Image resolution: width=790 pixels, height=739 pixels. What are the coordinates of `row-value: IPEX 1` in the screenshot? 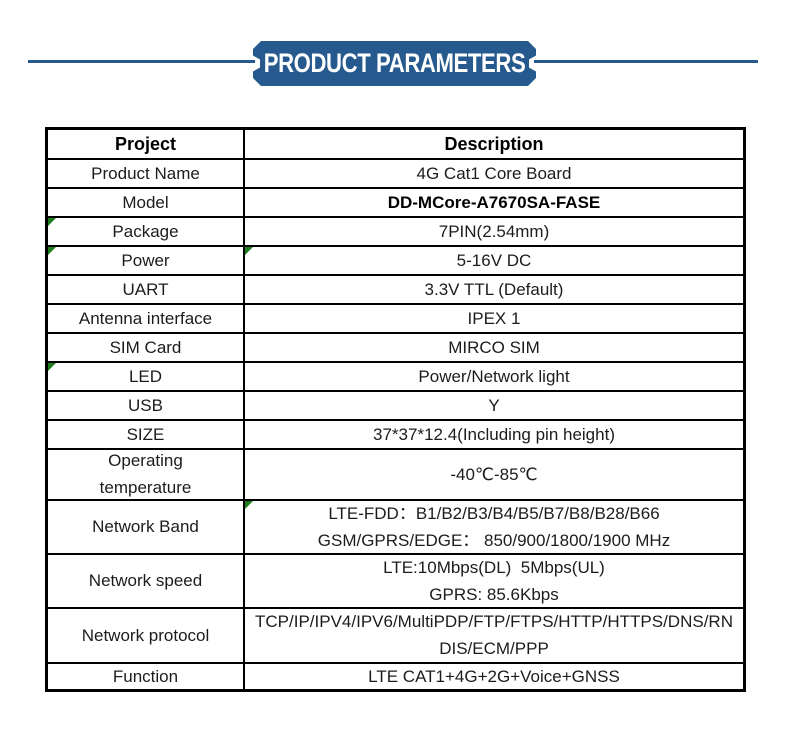 It's located at (494, 318).